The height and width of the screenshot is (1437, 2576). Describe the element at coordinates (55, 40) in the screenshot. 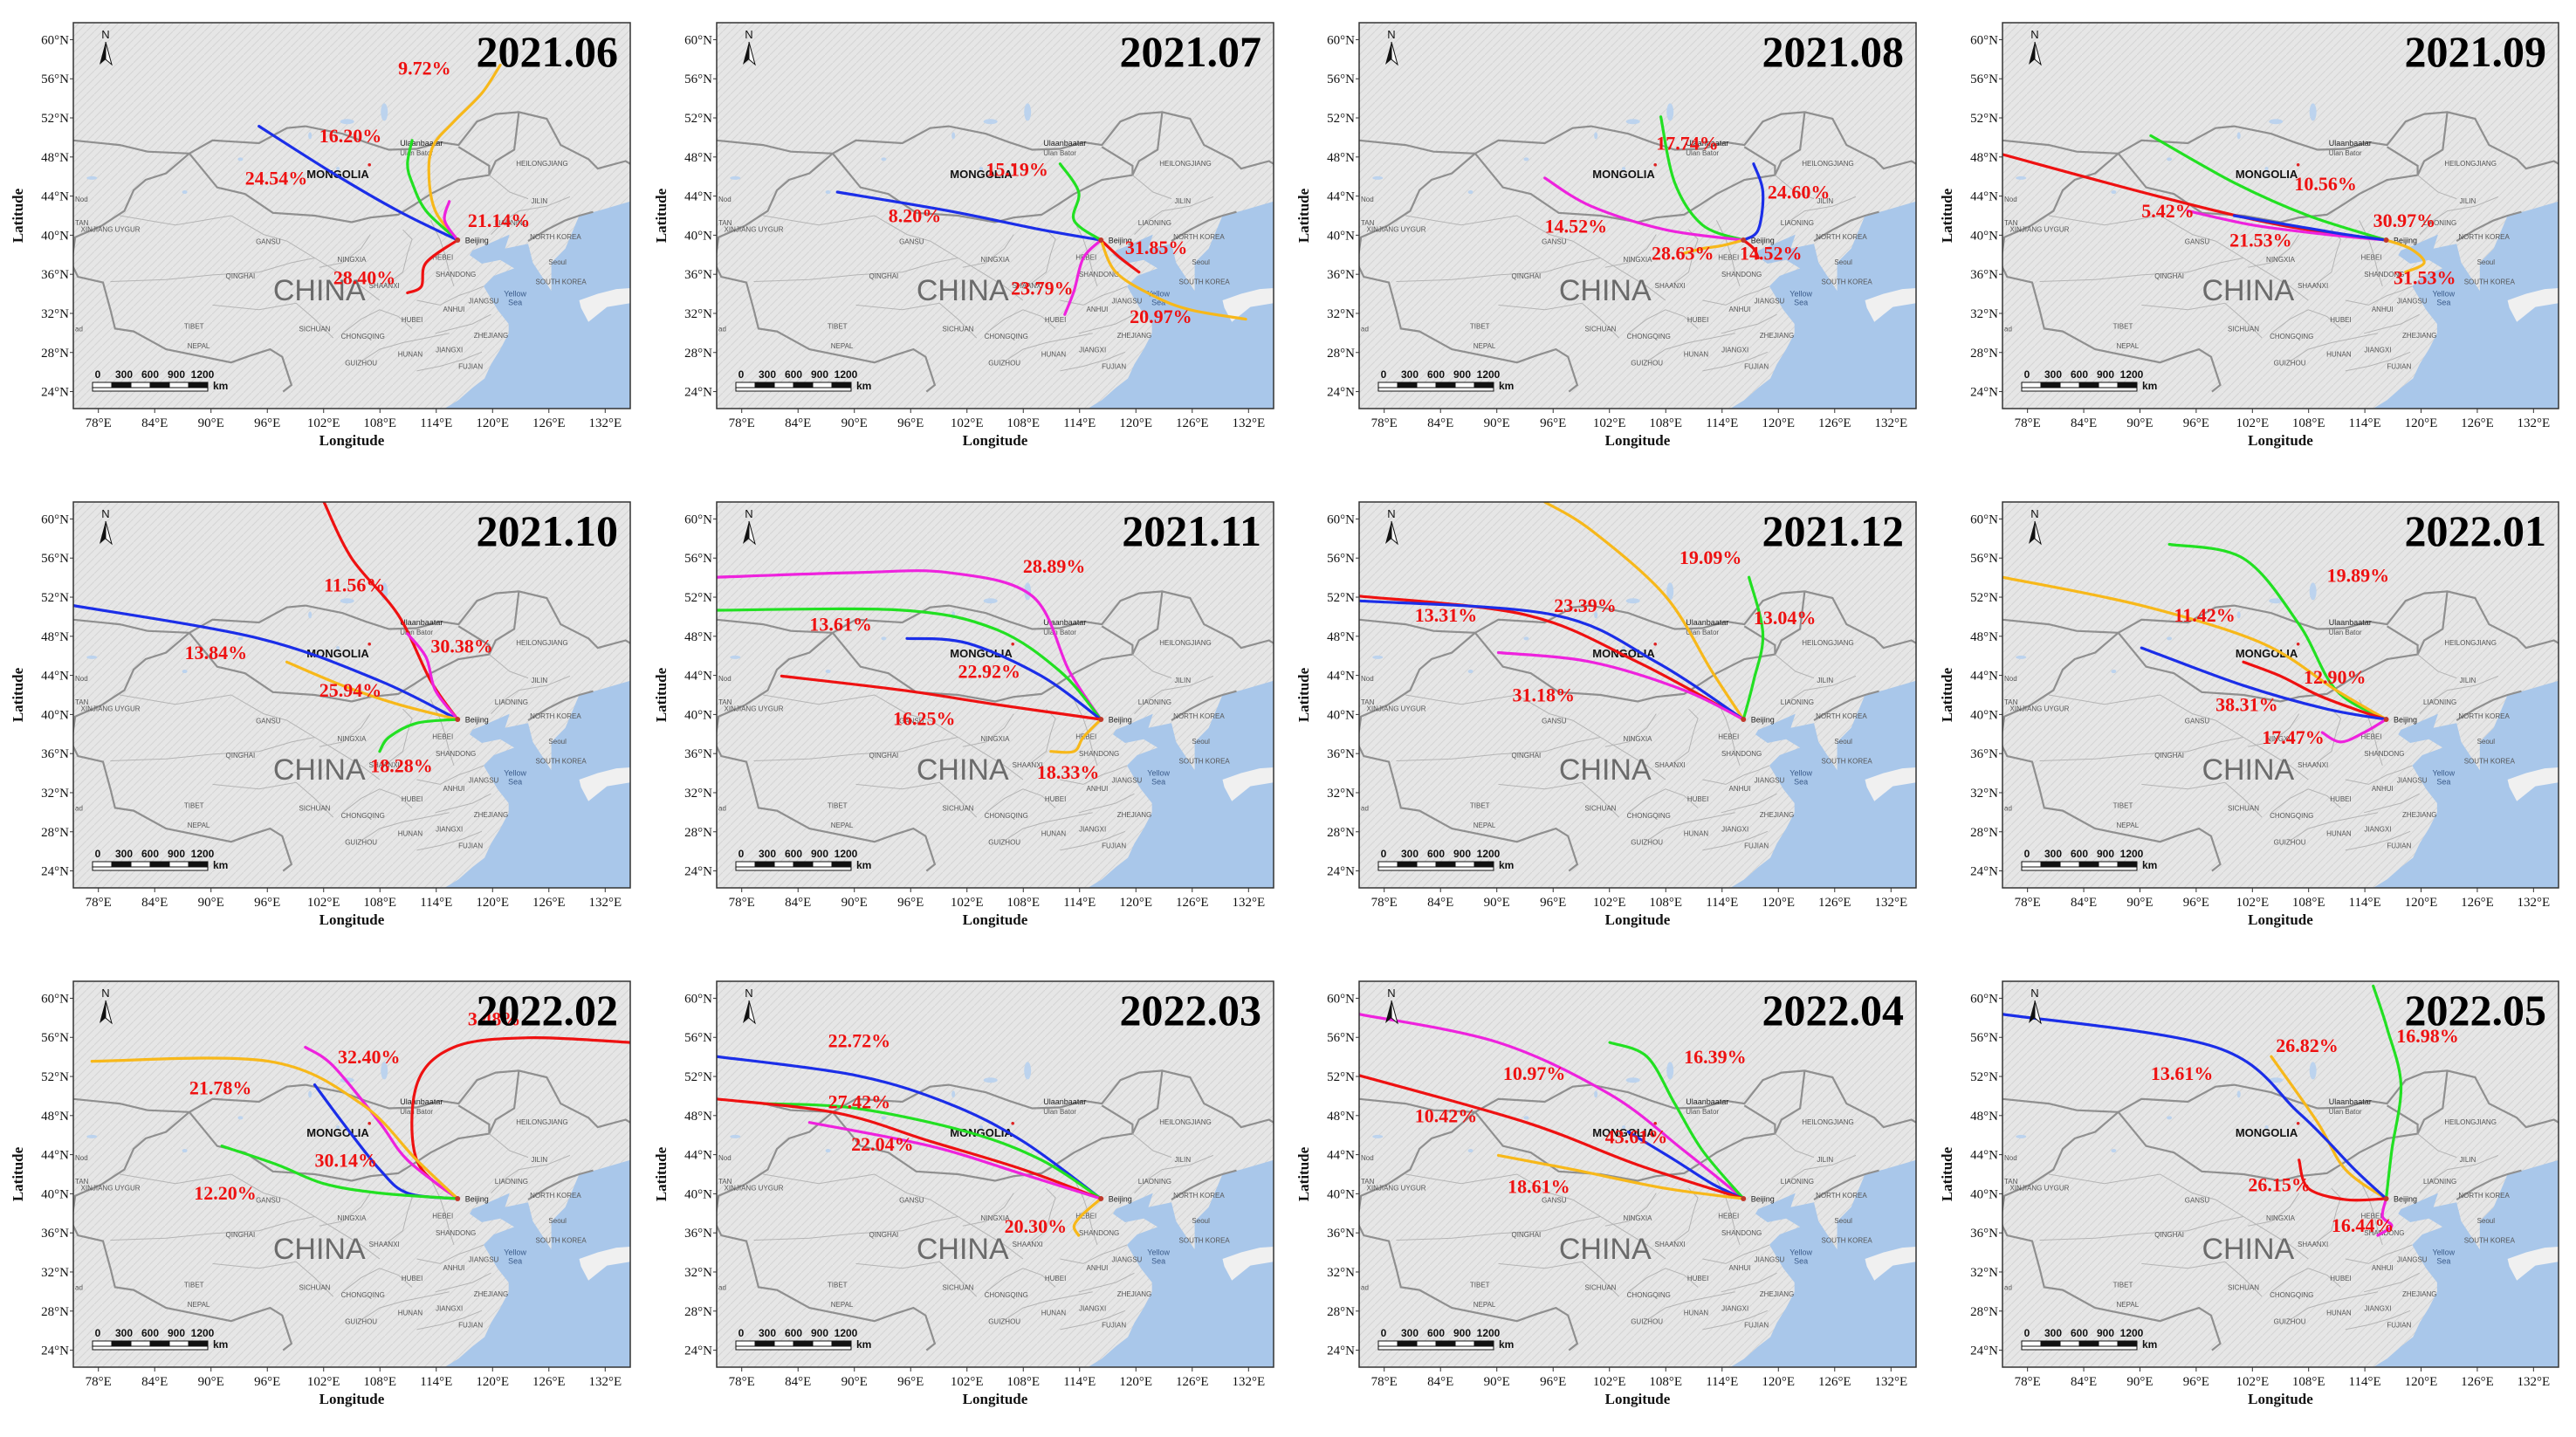

I see `y-tick-label: 60°N` at that location.